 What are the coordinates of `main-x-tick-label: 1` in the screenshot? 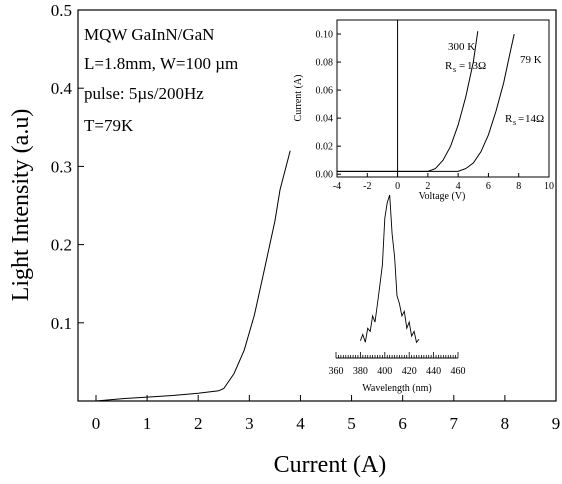 It's located at (147, 423).